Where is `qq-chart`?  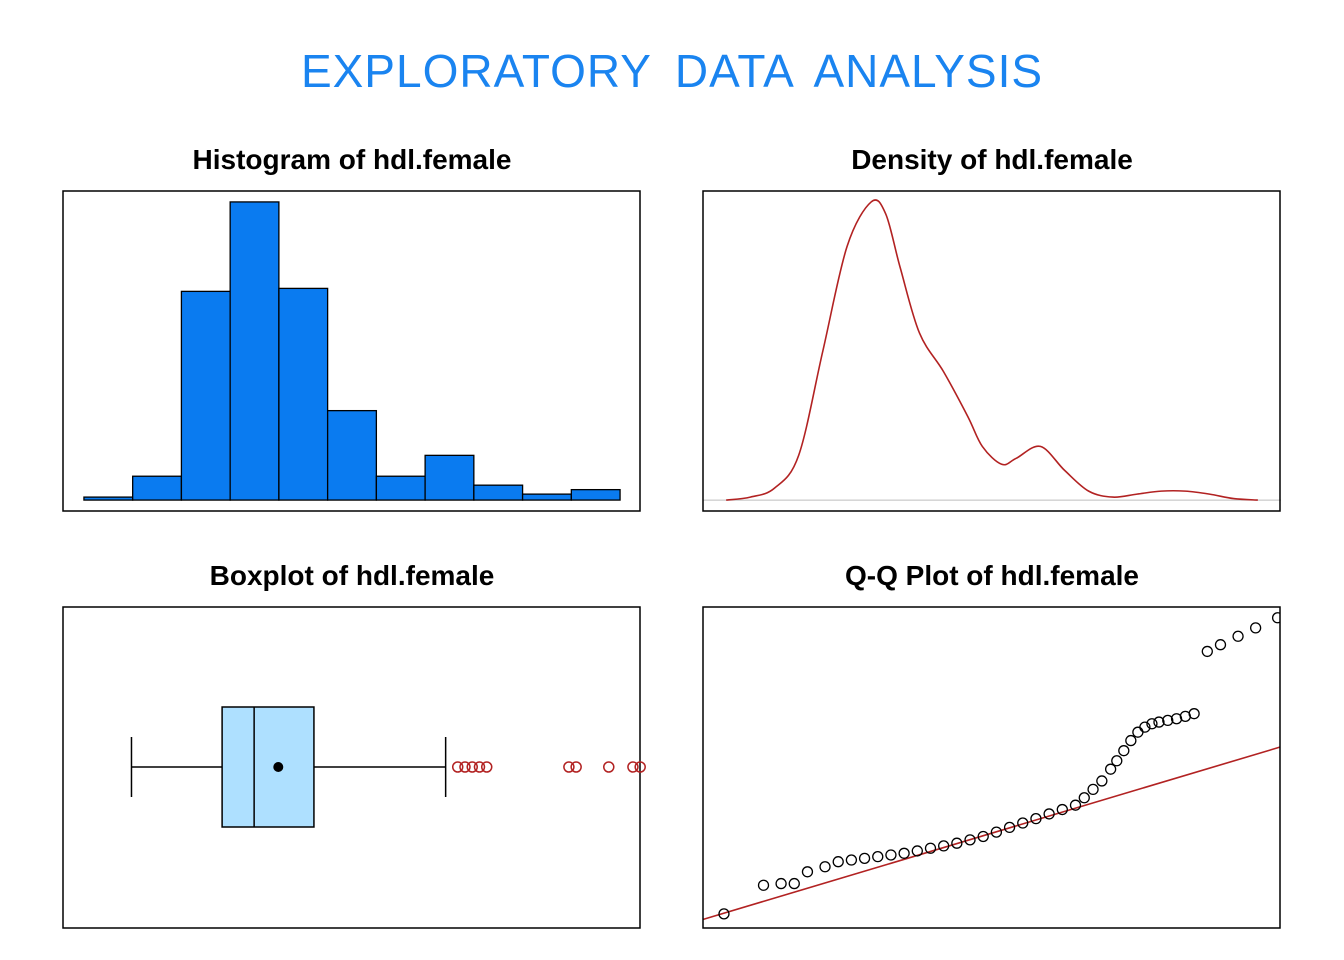
qq-chart is located at coordinates (991, 767).